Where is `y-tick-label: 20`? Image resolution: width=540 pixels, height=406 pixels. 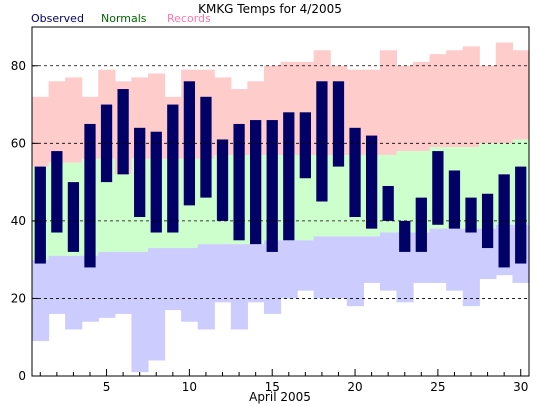 y-tick-label: 20 is located at coordinates (18, 298).